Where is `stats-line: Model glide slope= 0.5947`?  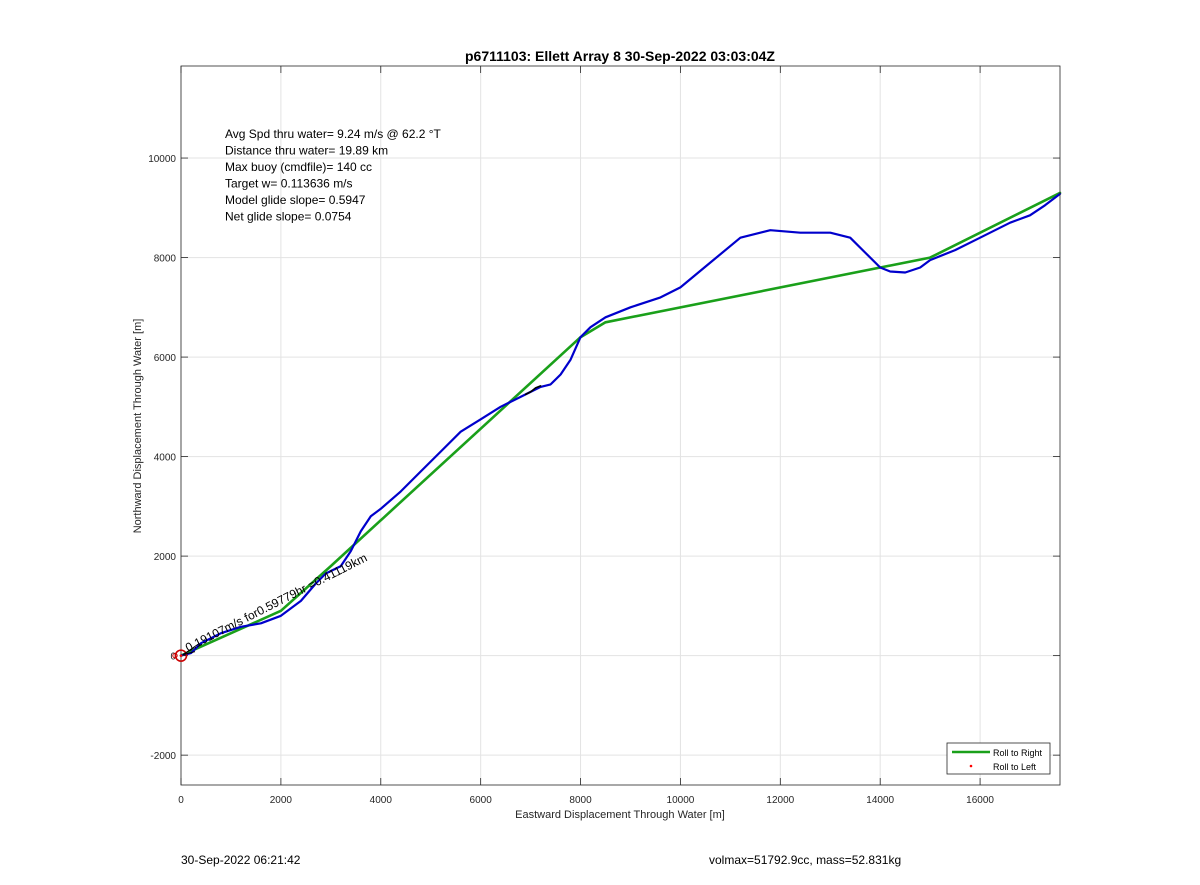
stats-line: Model glide slope= 0.5947 is located at coordinates (295, 200).